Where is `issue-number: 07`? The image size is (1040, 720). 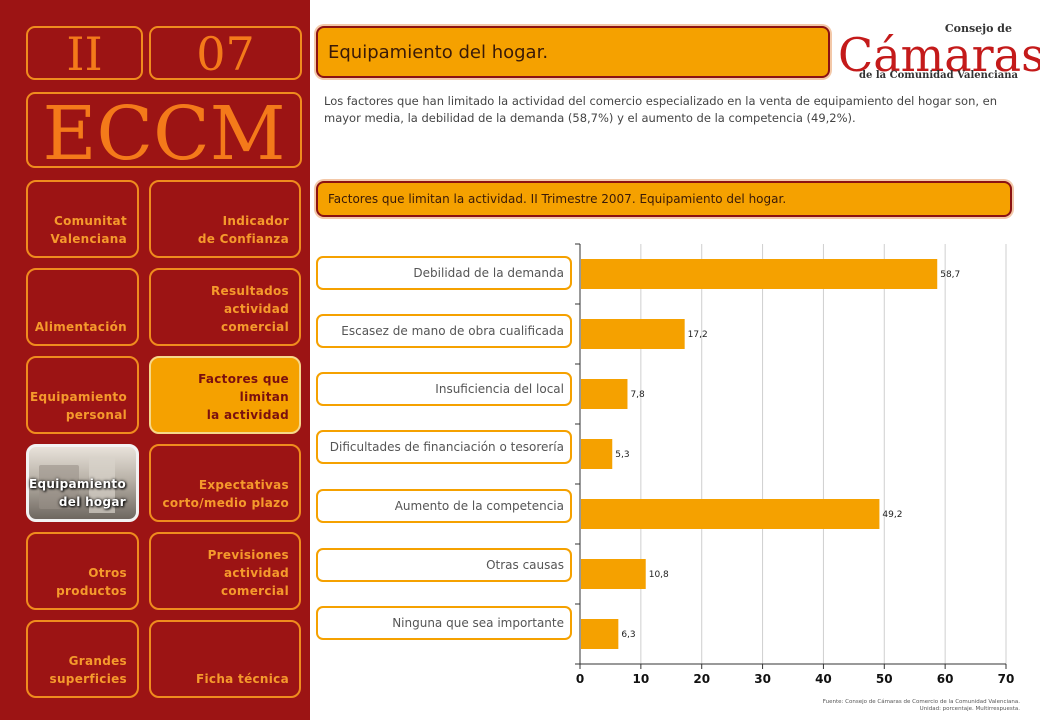
issue-number: 07 is located at coordinates (225, 54).